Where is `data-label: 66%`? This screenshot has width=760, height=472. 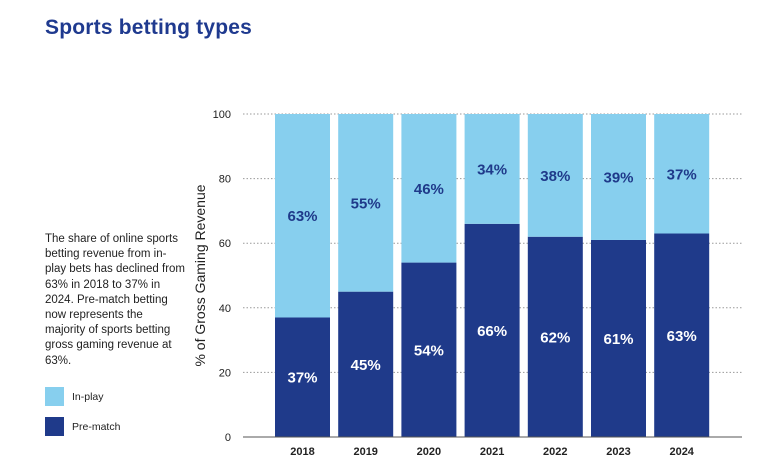 data-label: 66% is located at coordinates (492, 331).